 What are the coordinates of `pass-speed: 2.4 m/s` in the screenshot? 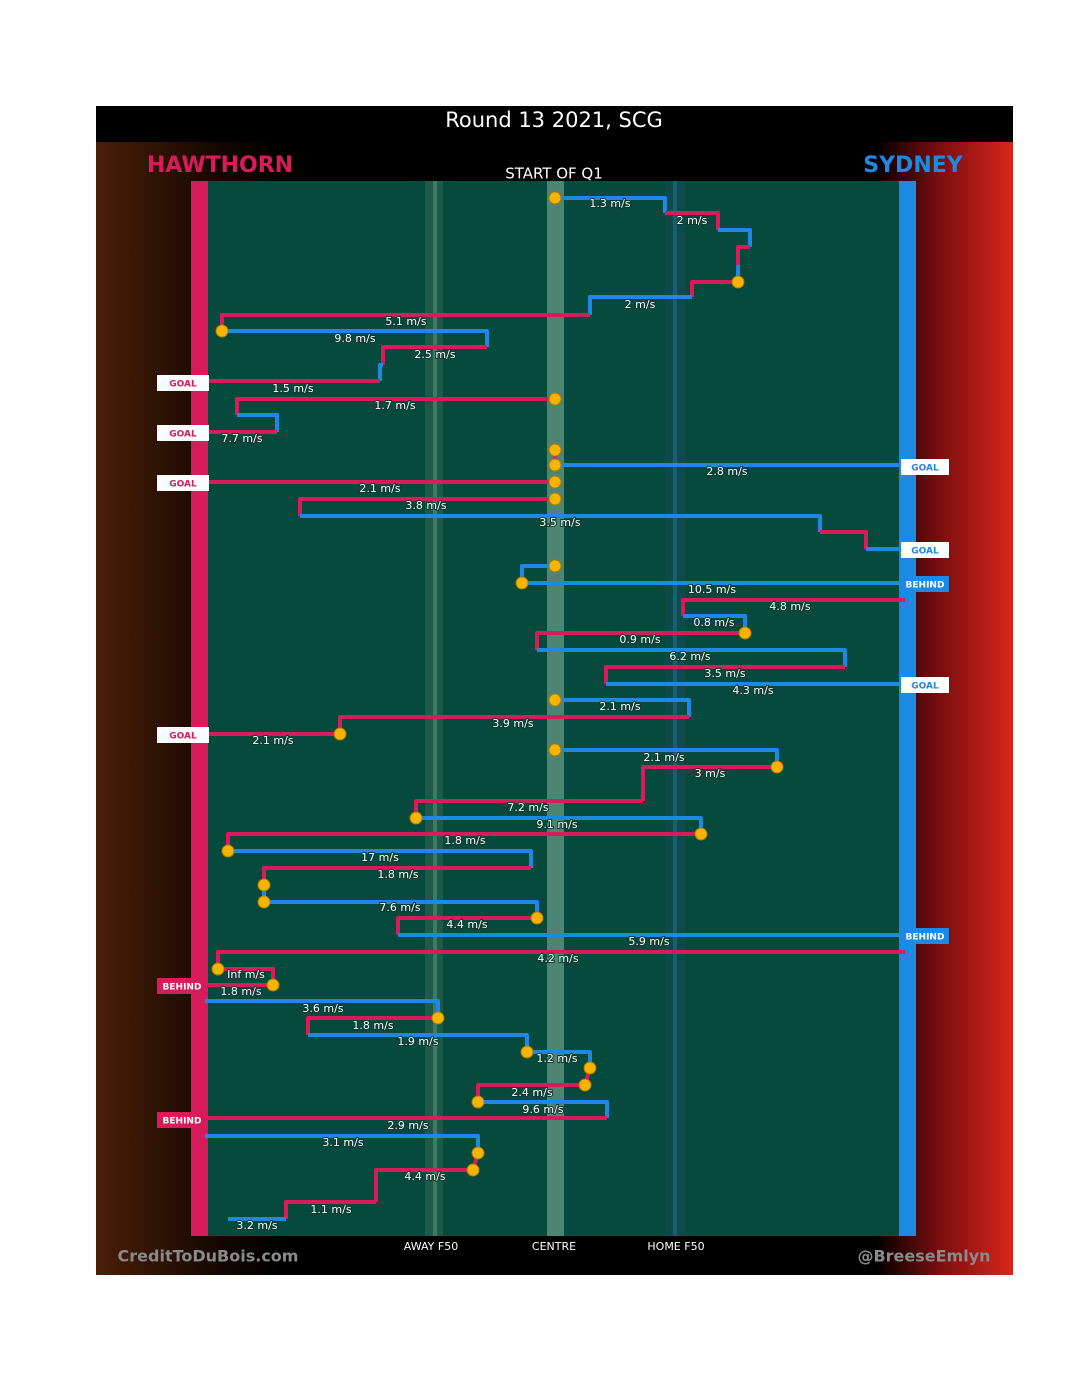 It's located at (531, 1092).